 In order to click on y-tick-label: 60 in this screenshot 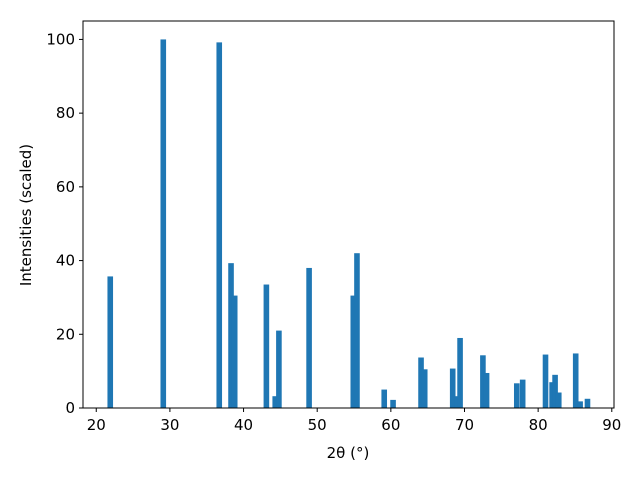, I will do `click(65, 187)`.